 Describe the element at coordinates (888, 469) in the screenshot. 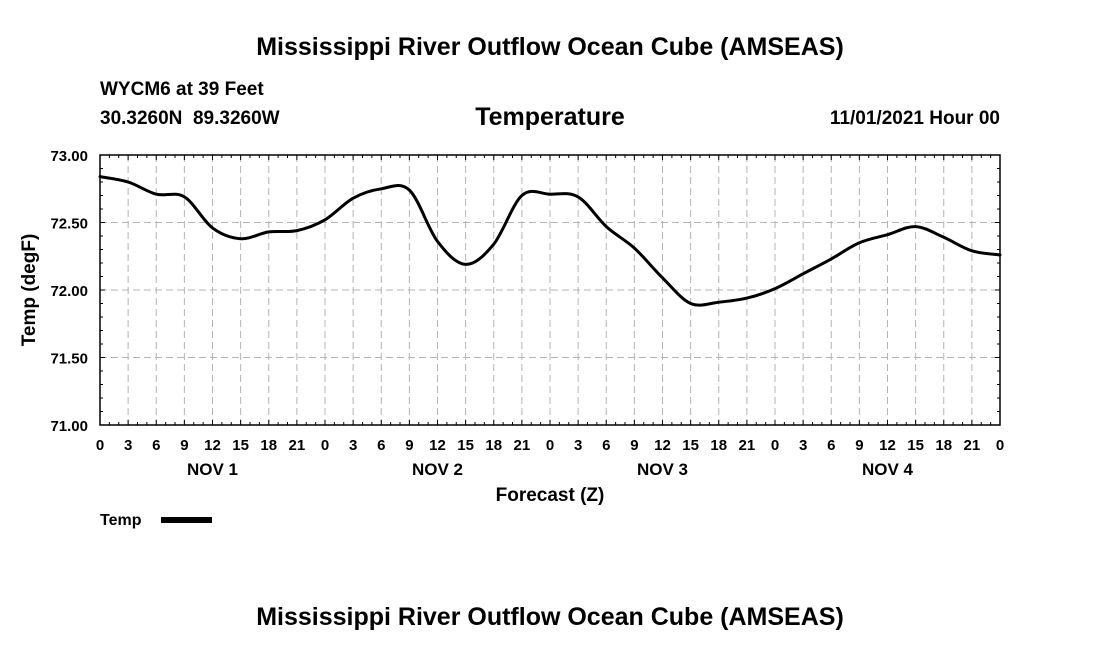

I see `day-label: NOV 4` at that location.